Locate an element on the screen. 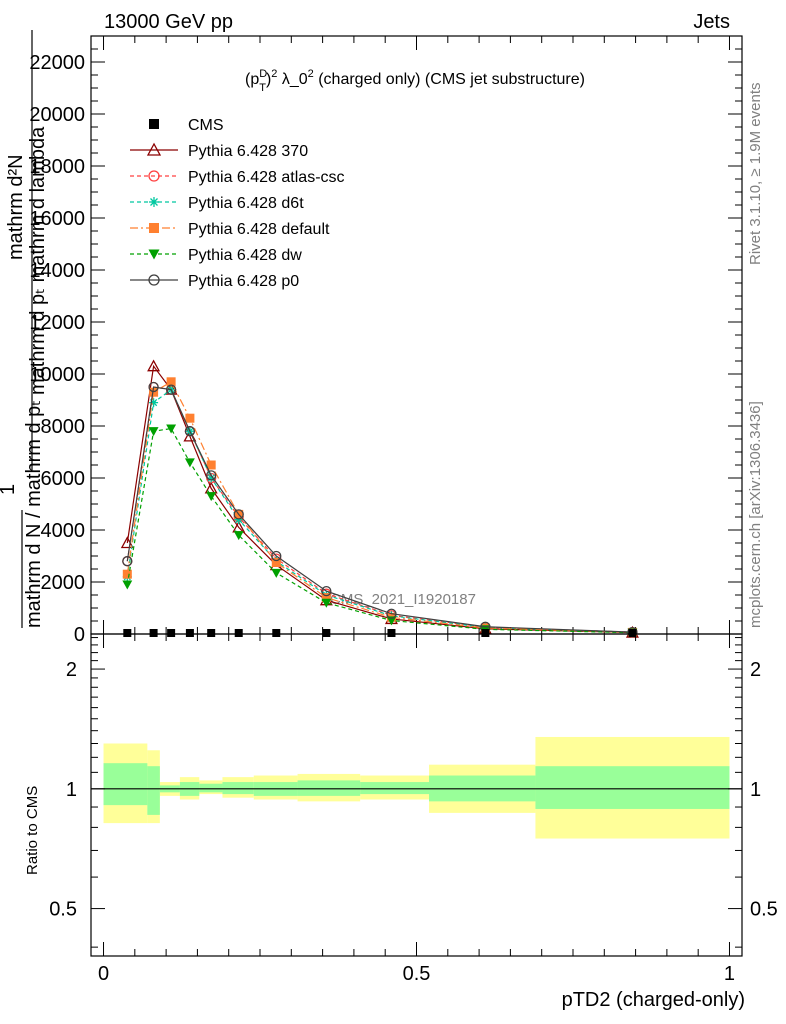  title-sup-d: D is located at coordinates (263, 74).